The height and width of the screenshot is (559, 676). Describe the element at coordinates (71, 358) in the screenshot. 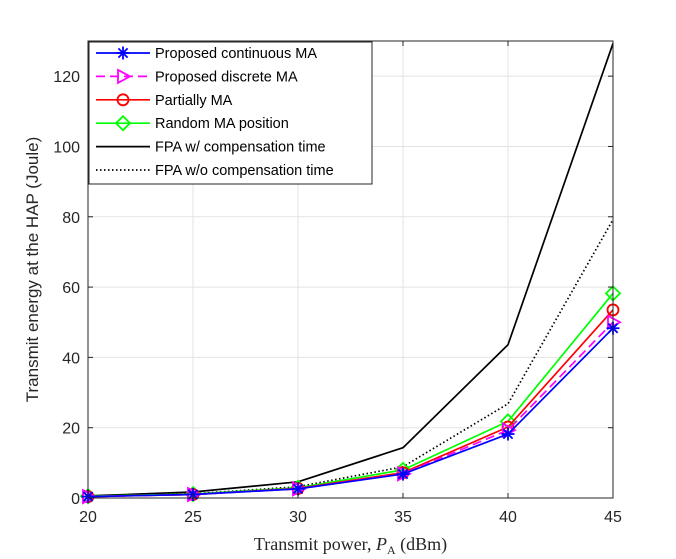

I see `y-tick-label: 40` at that location.